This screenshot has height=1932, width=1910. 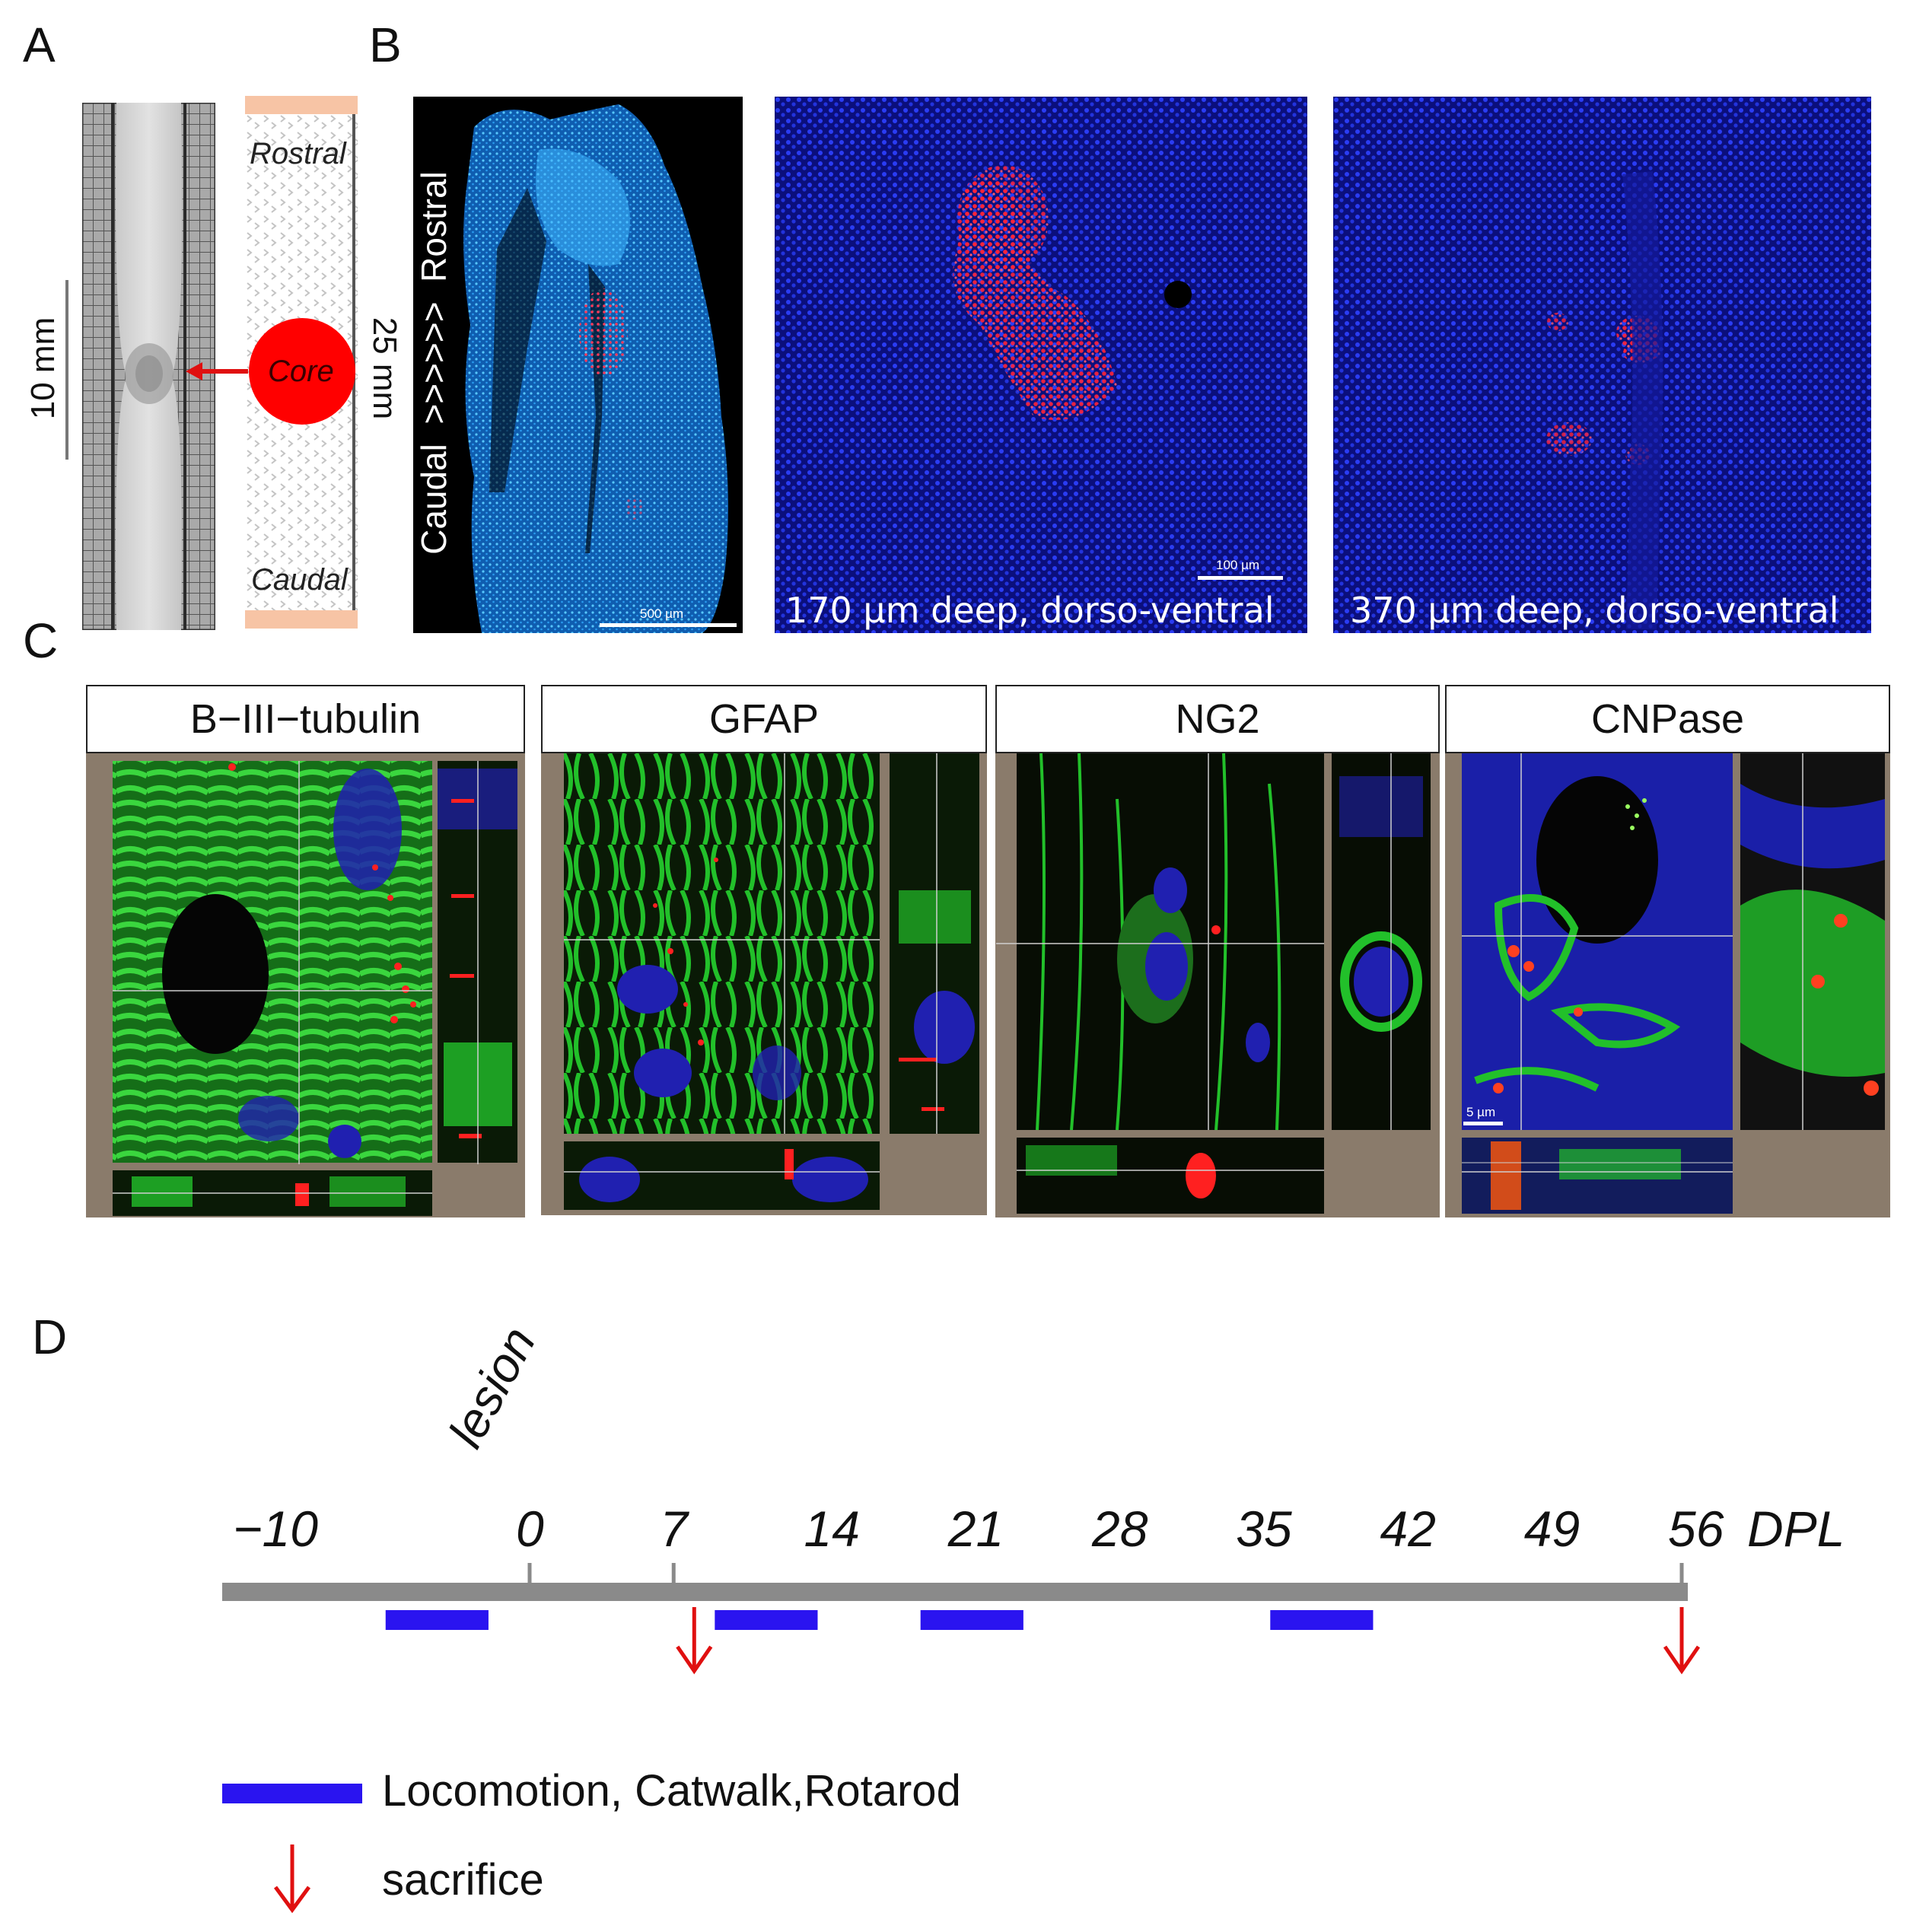 What do you see at coordinates (669, 625) in the screenshot?
I see `scale-bar-500um` at bounding box center [669, 625].